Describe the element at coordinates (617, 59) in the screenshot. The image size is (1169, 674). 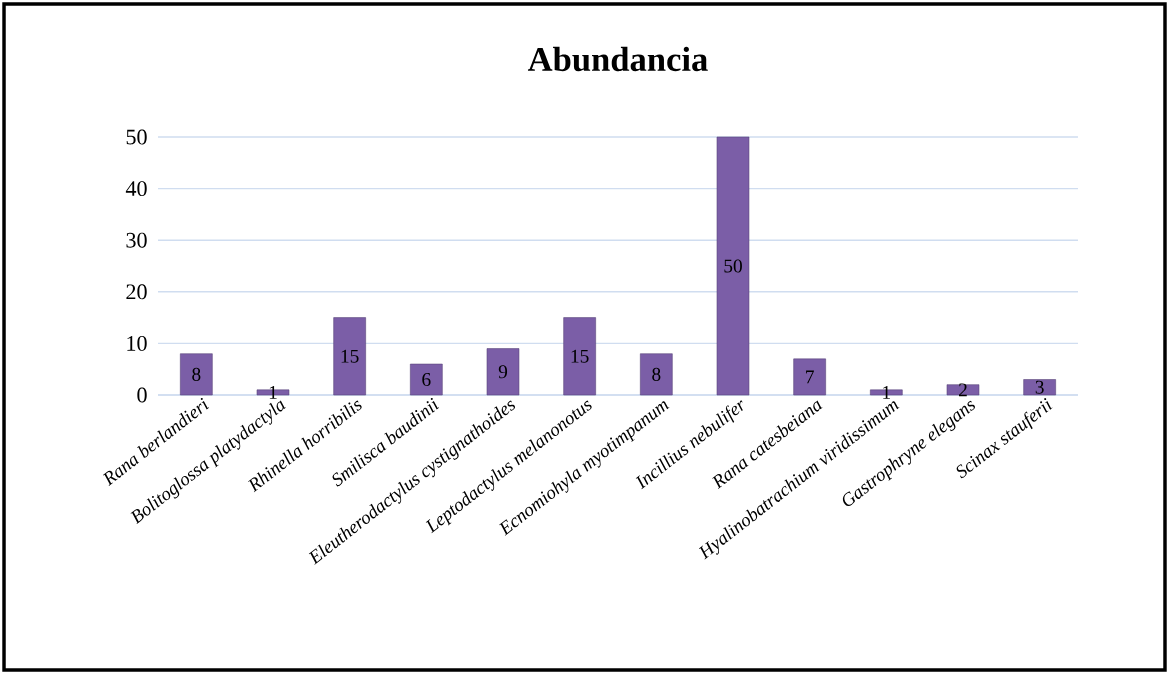
I see `chart-title: Abundancia` at that location.